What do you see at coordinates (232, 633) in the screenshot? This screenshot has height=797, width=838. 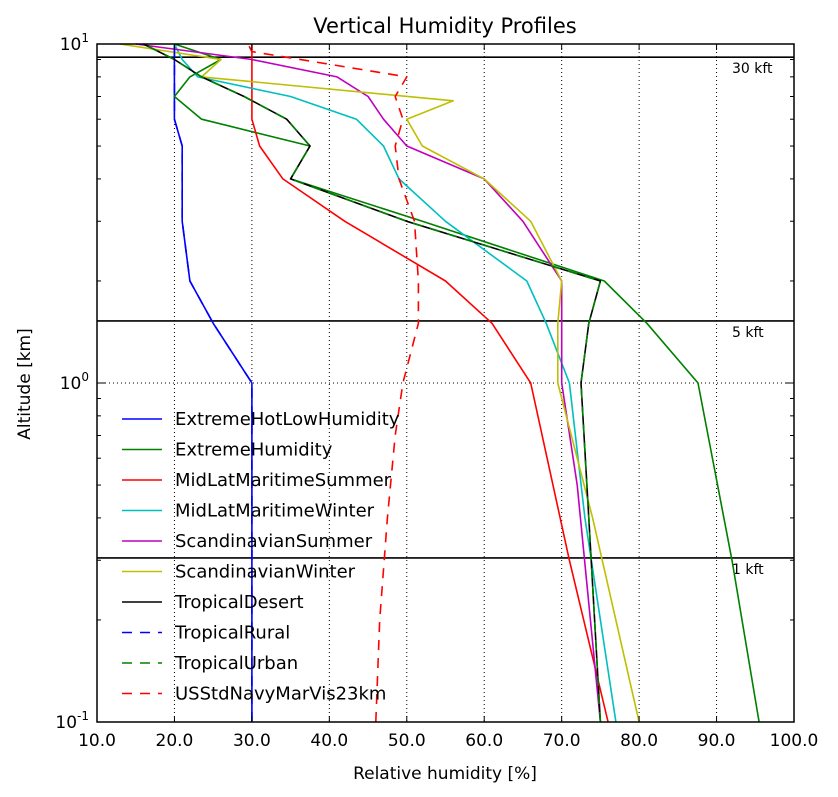 I see `legend-label: TropicalRural` at bounding box center [232, 633].